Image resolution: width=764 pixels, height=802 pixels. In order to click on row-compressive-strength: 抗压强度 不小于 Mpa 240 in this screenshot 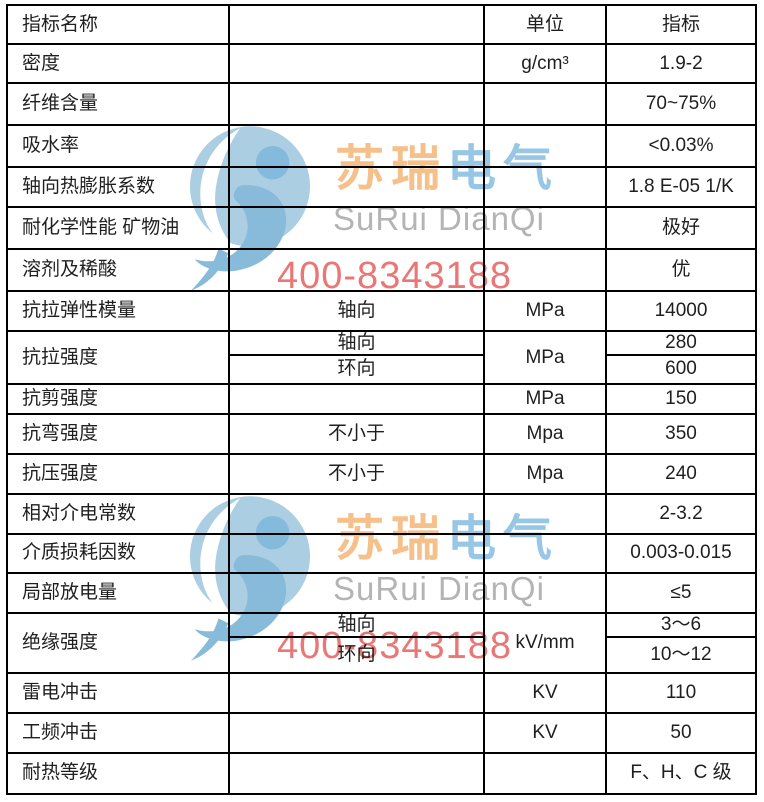, I will do `click(381, 473)`.